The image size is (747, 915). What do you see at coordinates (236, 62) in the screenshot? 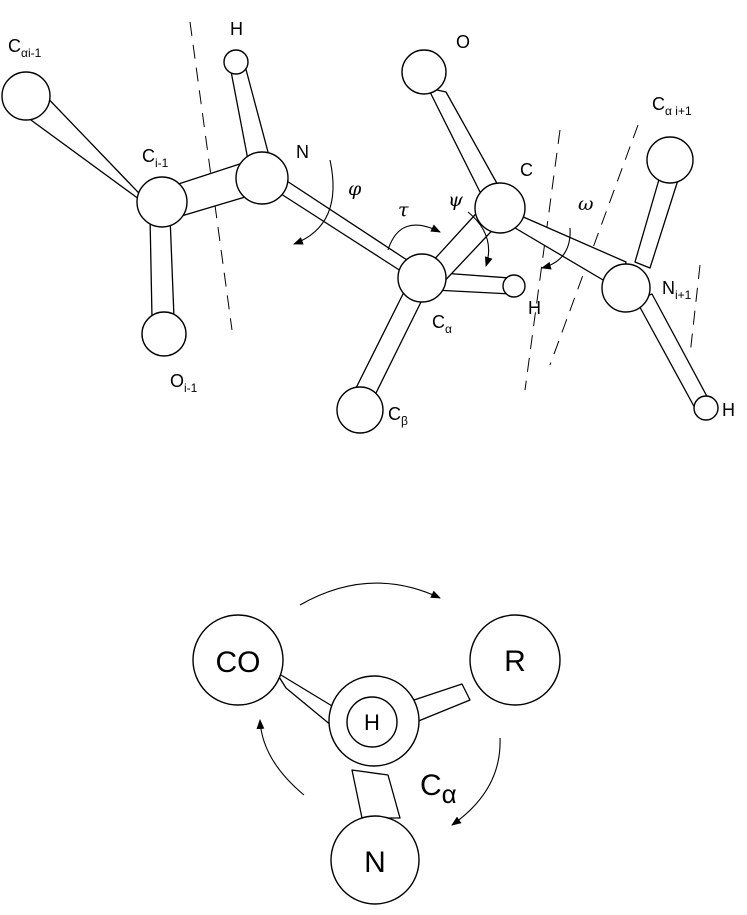
I see `atom-h-n` at bounding box center [236, 62].